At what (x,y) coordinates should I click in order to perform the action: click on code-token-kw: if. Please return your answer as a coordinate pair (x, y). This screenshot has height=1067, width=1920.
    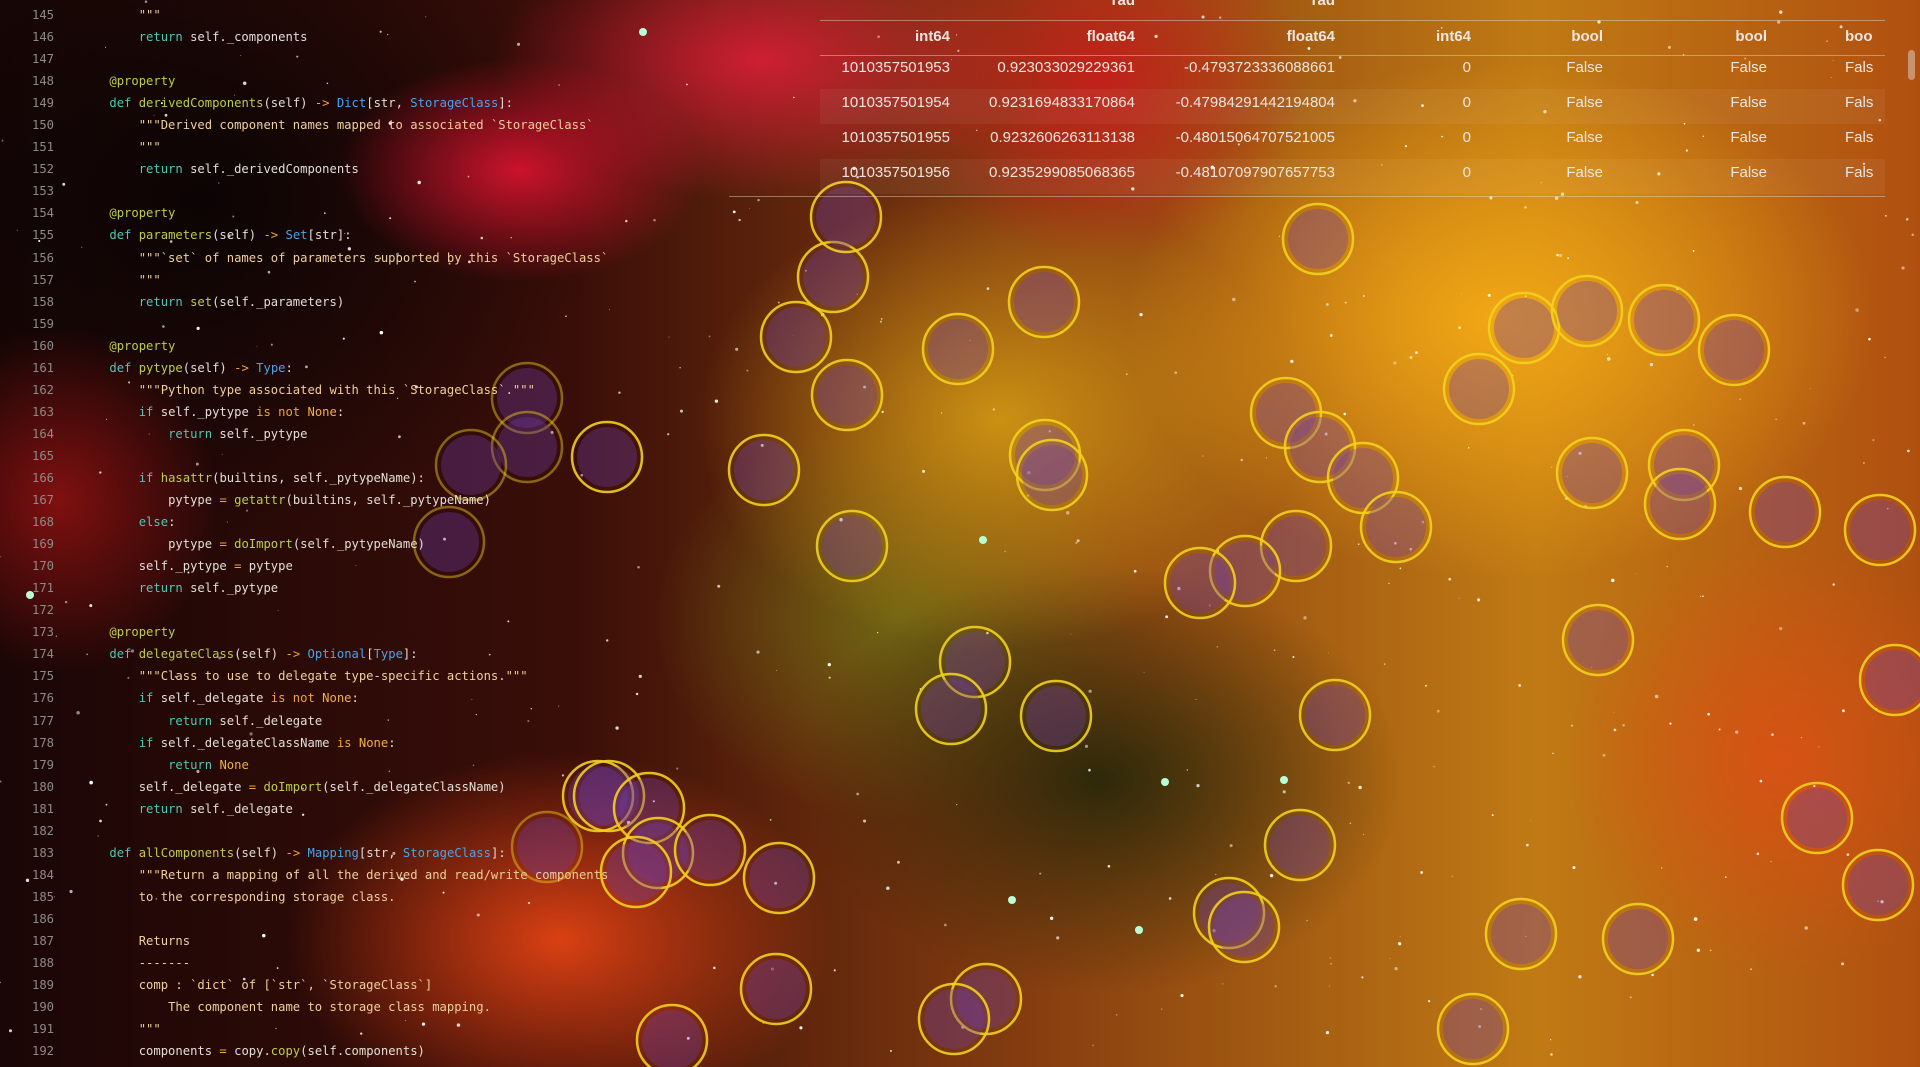
    Looking at the image, I should click on (146, 477).